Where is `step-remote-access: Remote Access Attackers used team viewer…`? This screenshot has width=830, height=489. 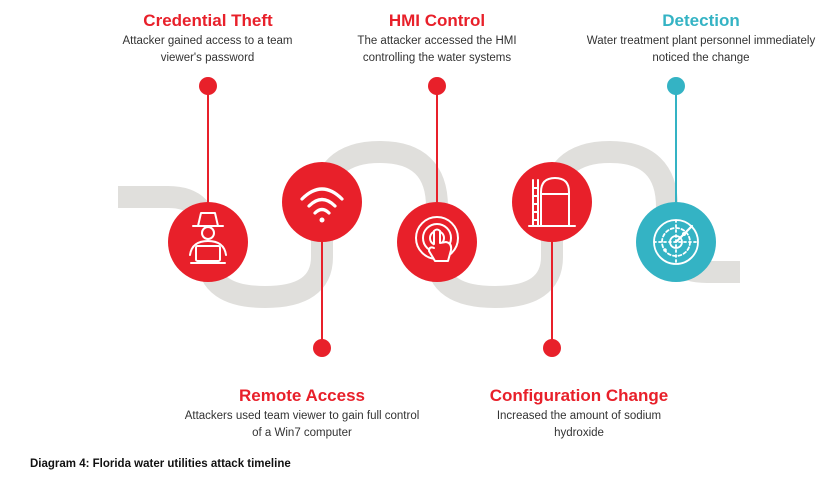 step-remote-access: Remote Access Attackers used team viewer… is located at coordinates (302, 414).